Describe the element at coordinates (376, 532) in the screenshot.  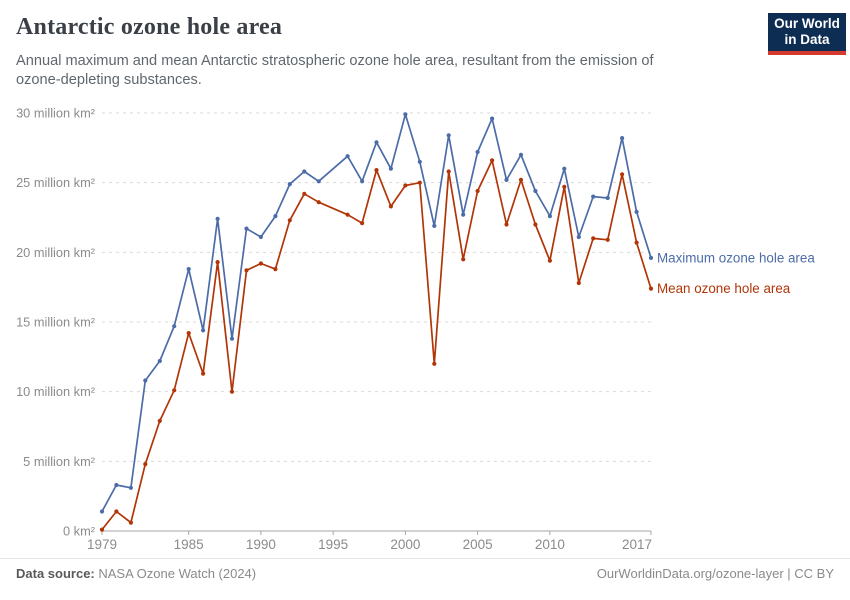
I see `x-axis` at that location.